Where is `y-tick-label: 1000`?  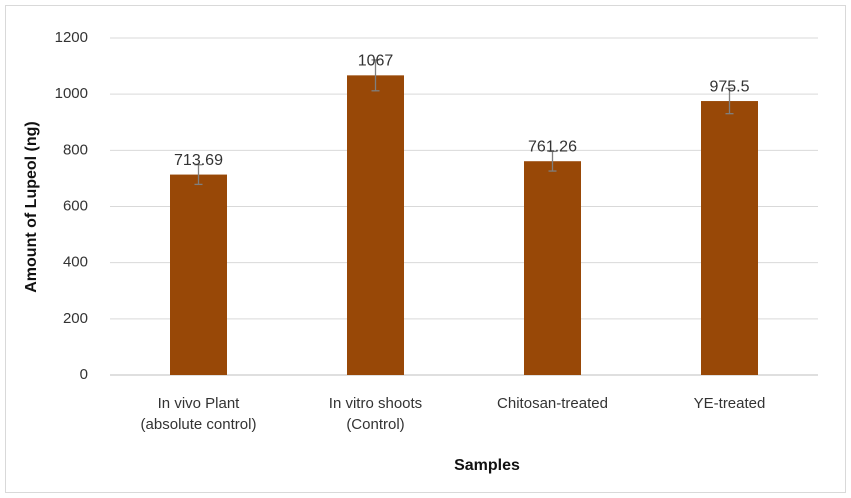 y-tick-label: 1000 is located at coordinates (71, 93).